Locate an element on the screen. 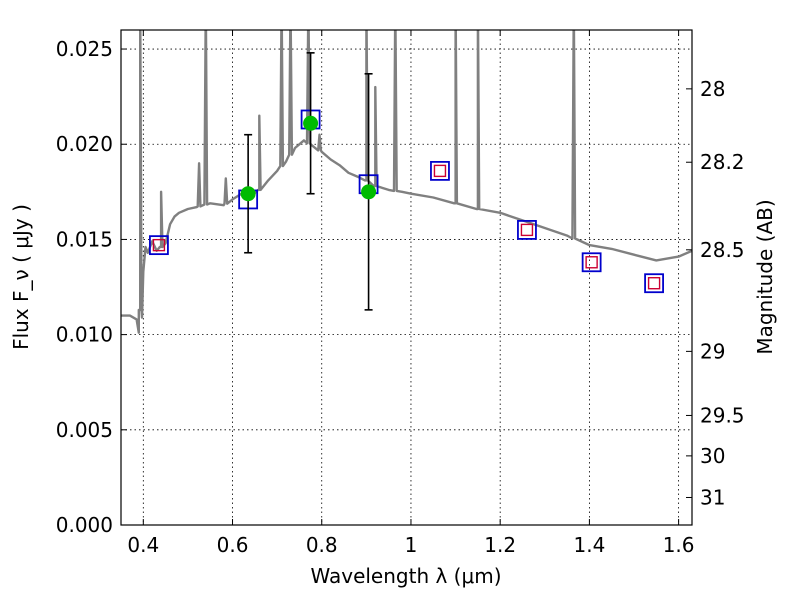 The width and height of the screenshot is (800, 600). y2-tick-label-5: 30 is located at coordinates (712, 456).